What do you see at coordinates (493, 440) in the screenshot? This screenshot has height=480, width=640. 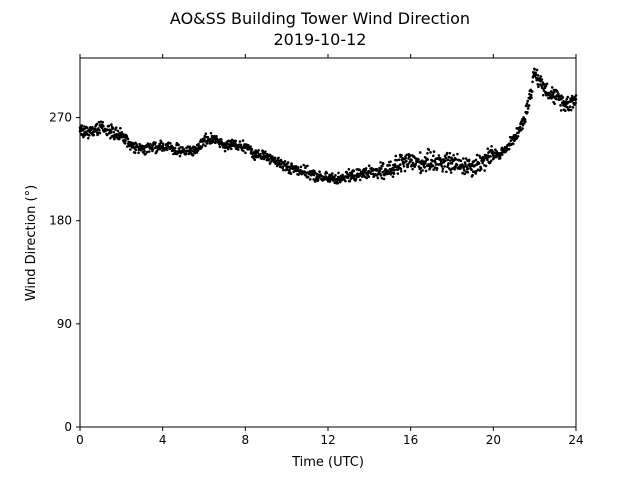 I see `x-tick-label: 20` at bounding box center [493, 440].